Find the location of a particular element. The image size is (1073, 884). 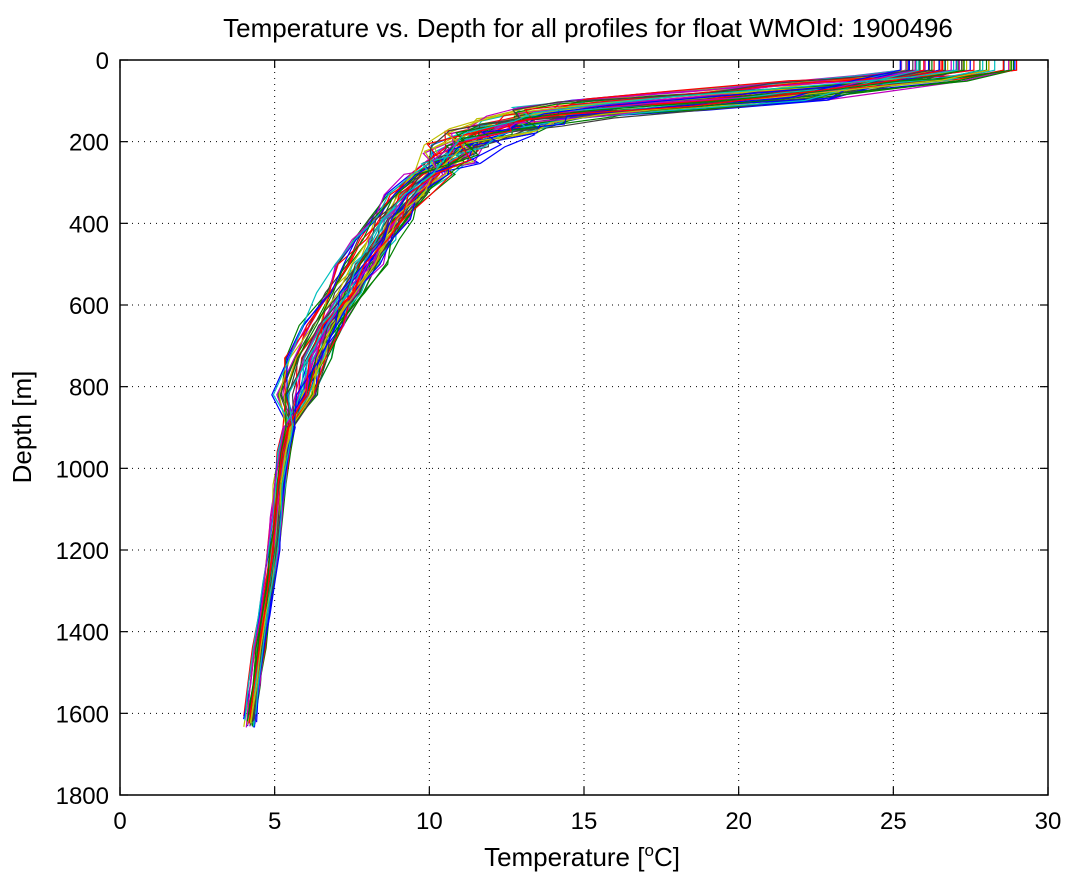

y-tick-label: 0 is located at coordinates (102, 61).